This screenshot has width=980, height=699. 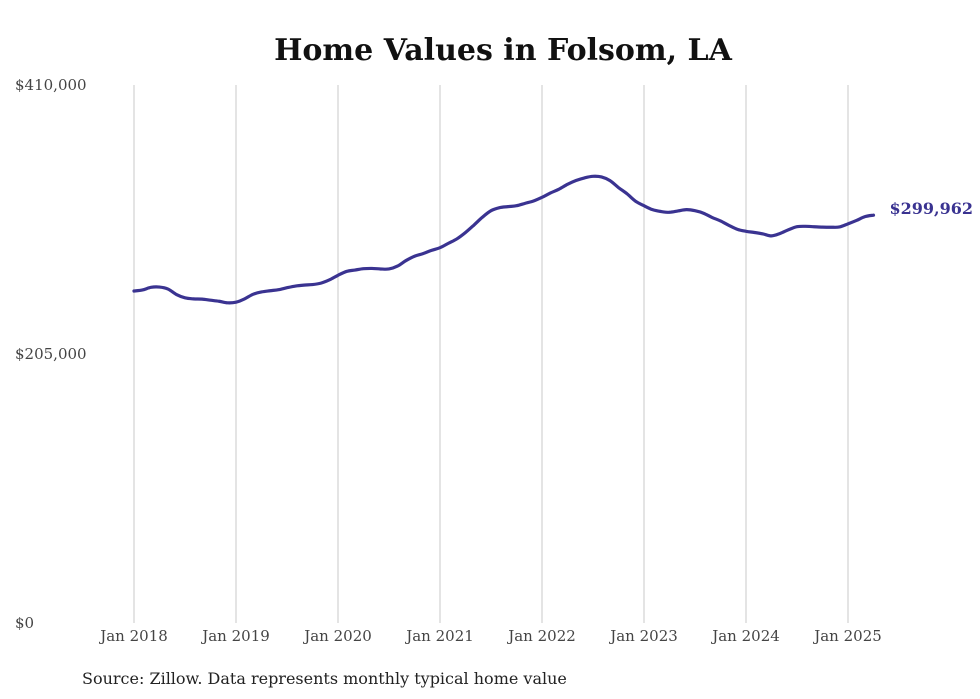 I want to click on y-tick-label: $205,000, so click(x=51, y=354).